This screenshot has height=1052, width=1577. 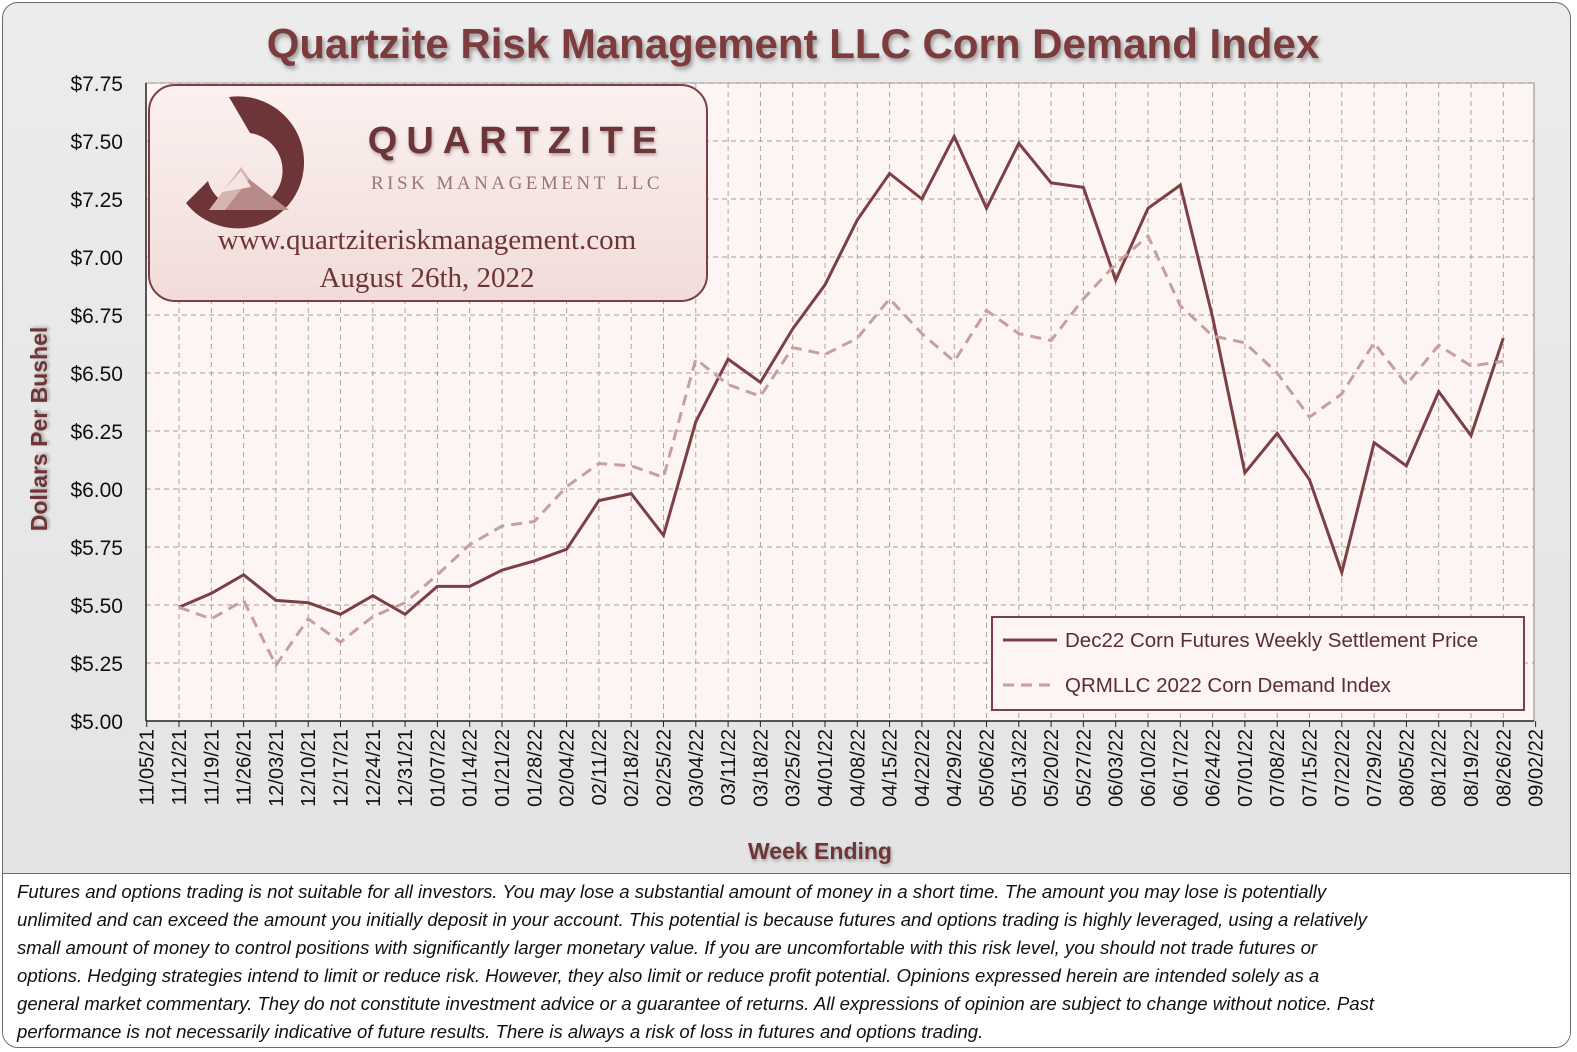 What do you see at coordinates (96, 374) in the screenshot?
I see `y-tick-label: $6.50` at bounding box center [96, 374].